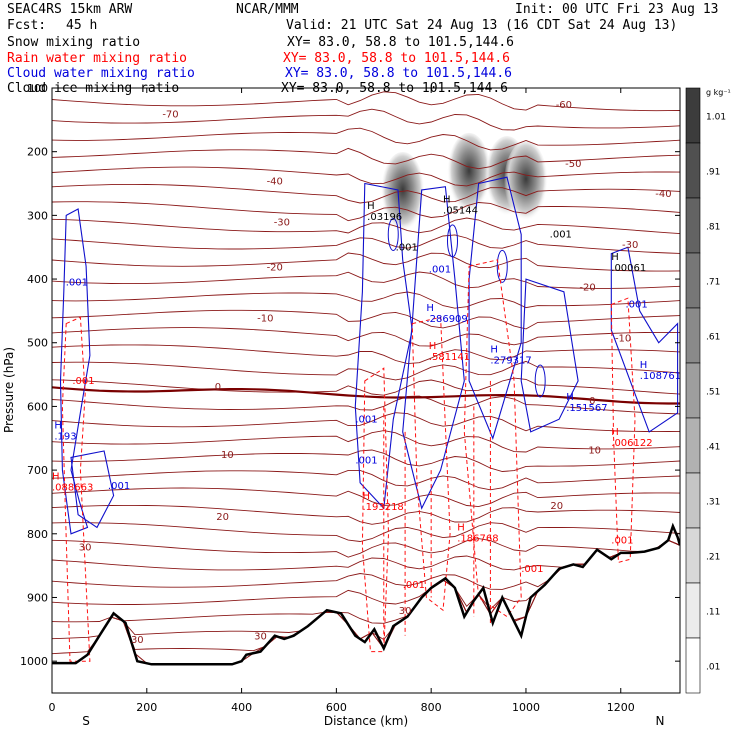 Image resolution: width=740 pixels, height=740 pixels. I want to click on isotherm-label-5: -30, so click(282, 223).